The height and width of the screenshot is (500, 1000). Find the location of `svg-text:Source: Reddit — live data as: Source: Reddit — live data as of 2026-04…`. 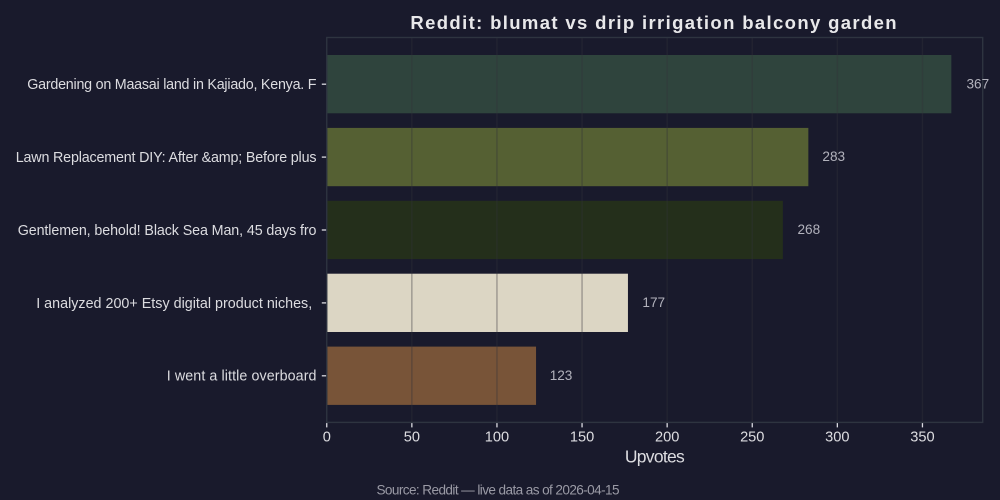

svg-text:Source: Reddit — live data as: Source: Reddit — live data as of 2026-04… is located at coordinates (497, 490).